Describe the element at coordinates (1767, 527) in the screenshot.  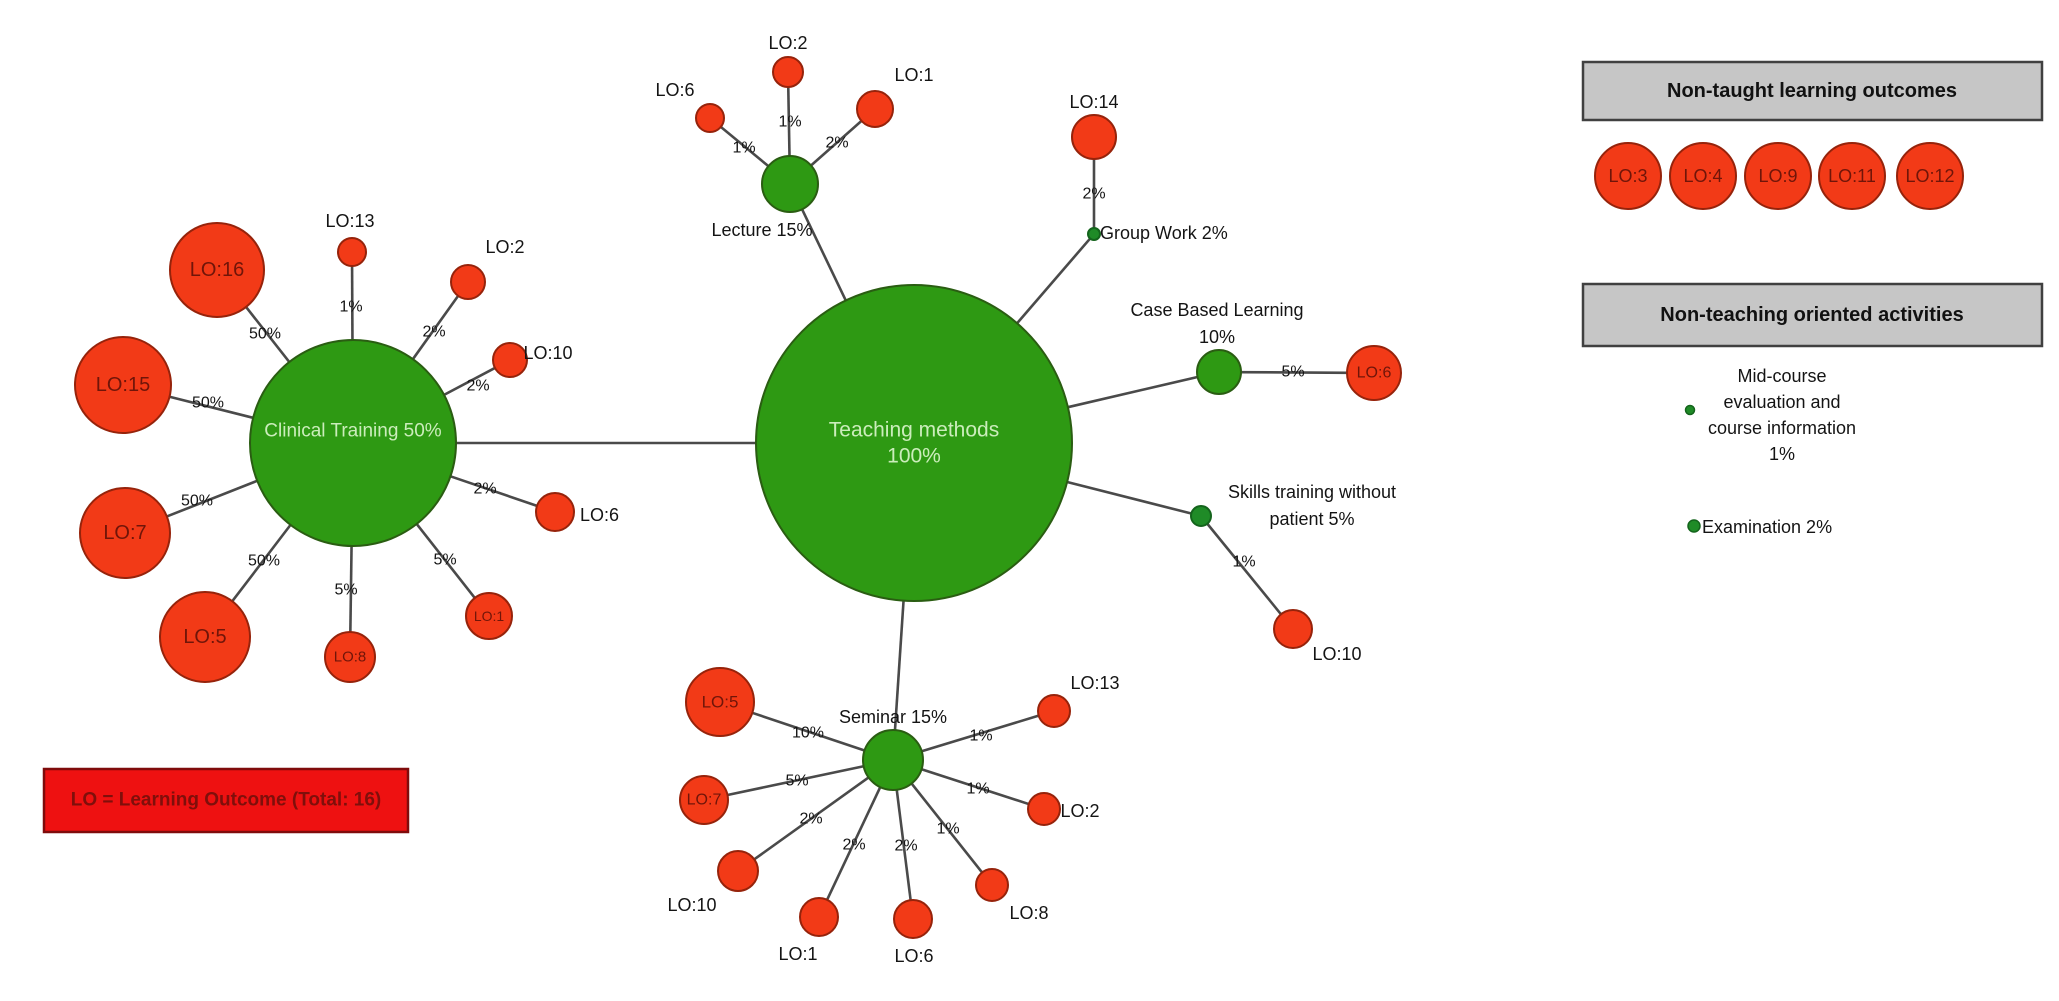
I see `activity-label-1: Examination 2%` at that location.